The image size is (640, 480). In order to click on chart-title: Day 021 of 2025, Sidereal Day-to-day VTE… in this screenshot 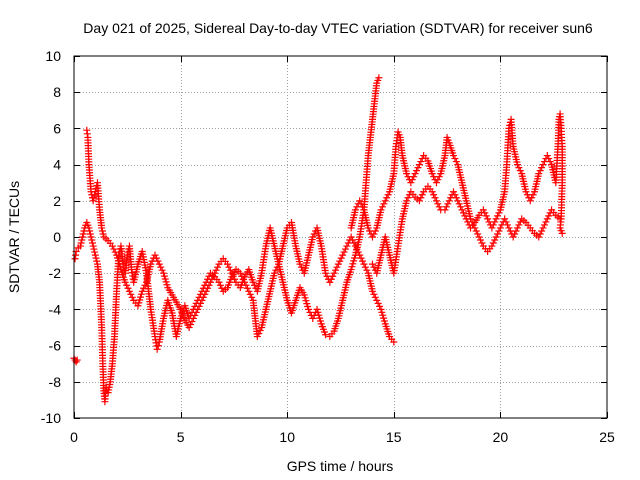, I will do `click(338, 28)`.